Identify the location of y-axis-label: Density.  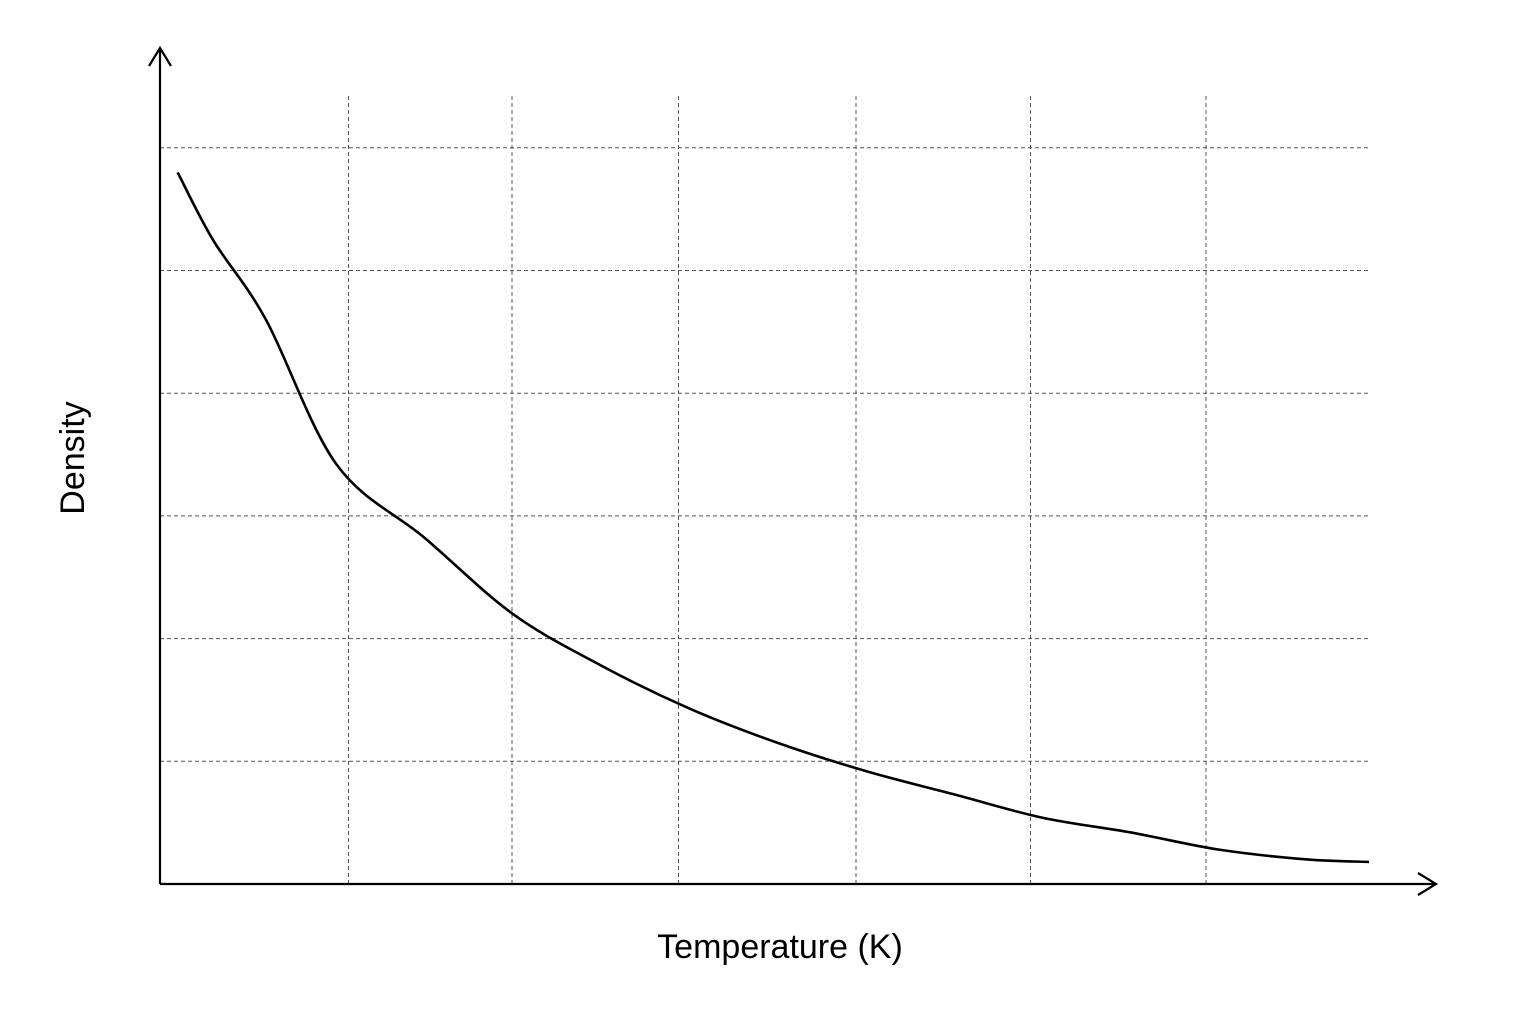
(73, 457).